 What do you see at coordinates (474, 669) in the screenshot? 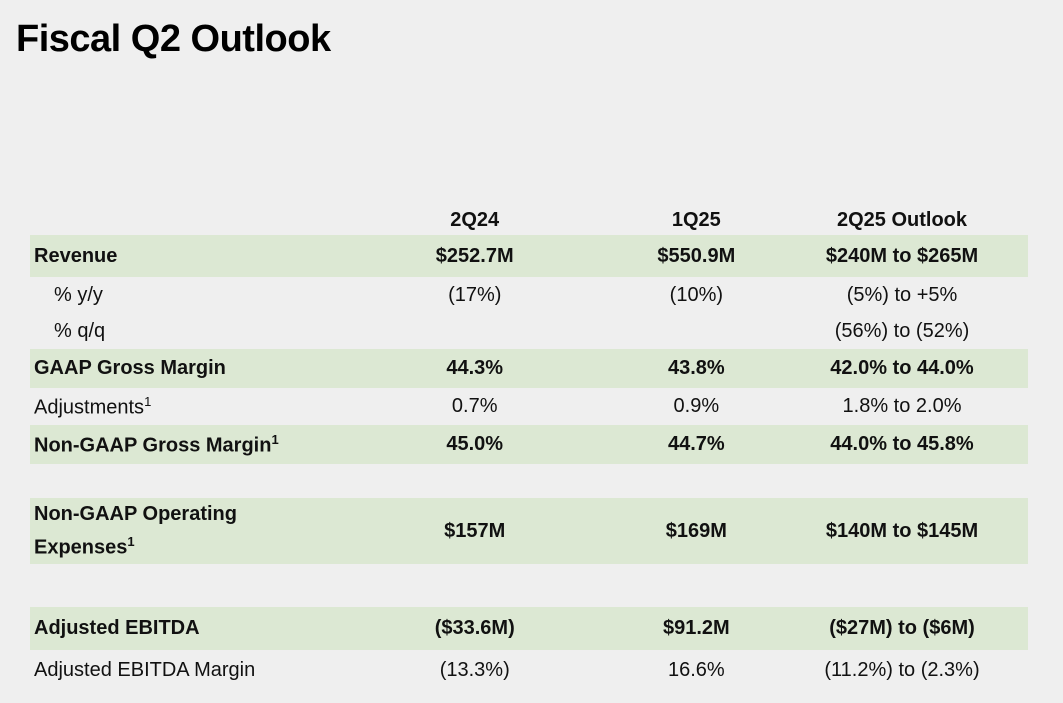
I see `cell-2q24: (13.3%)` at bounding box center [474, 669].